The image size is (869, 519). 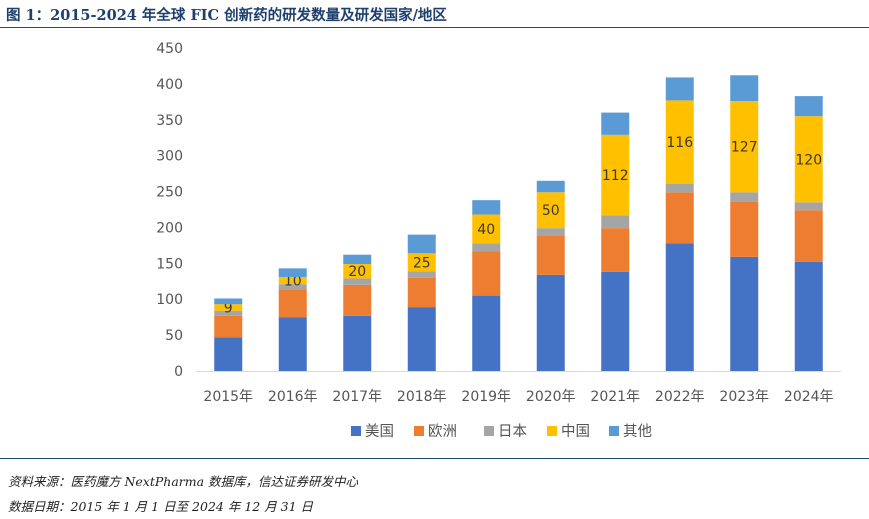 What do you see at coordinates (512, 431) in the screenshot?
I see `legend-label: 日本` at bounding box center [512, 431].